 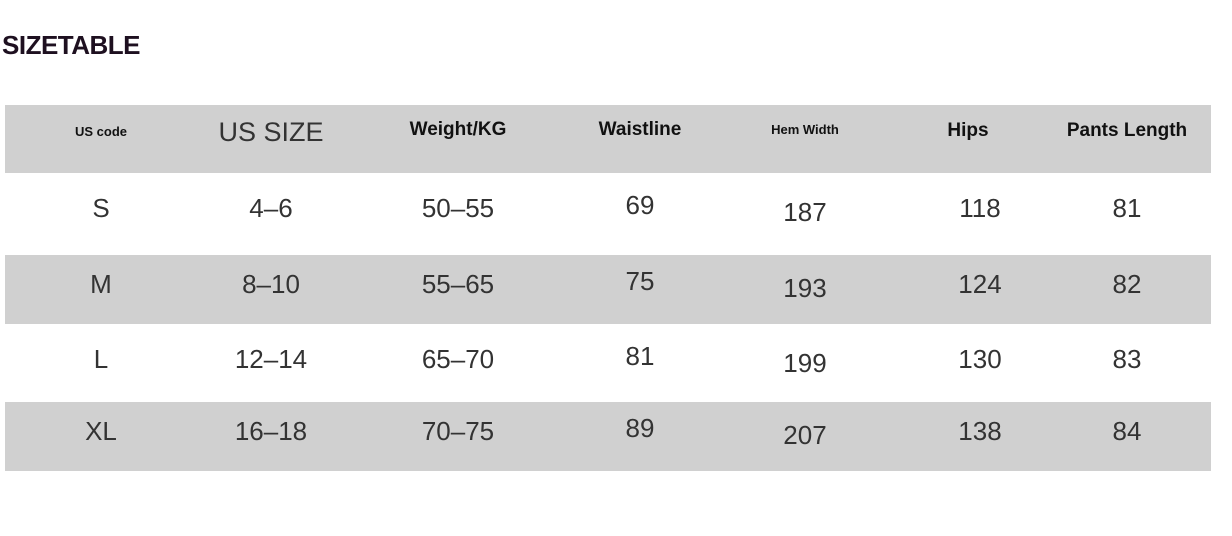 I want to click on table-cell: 130, so click(x=980, y=359).